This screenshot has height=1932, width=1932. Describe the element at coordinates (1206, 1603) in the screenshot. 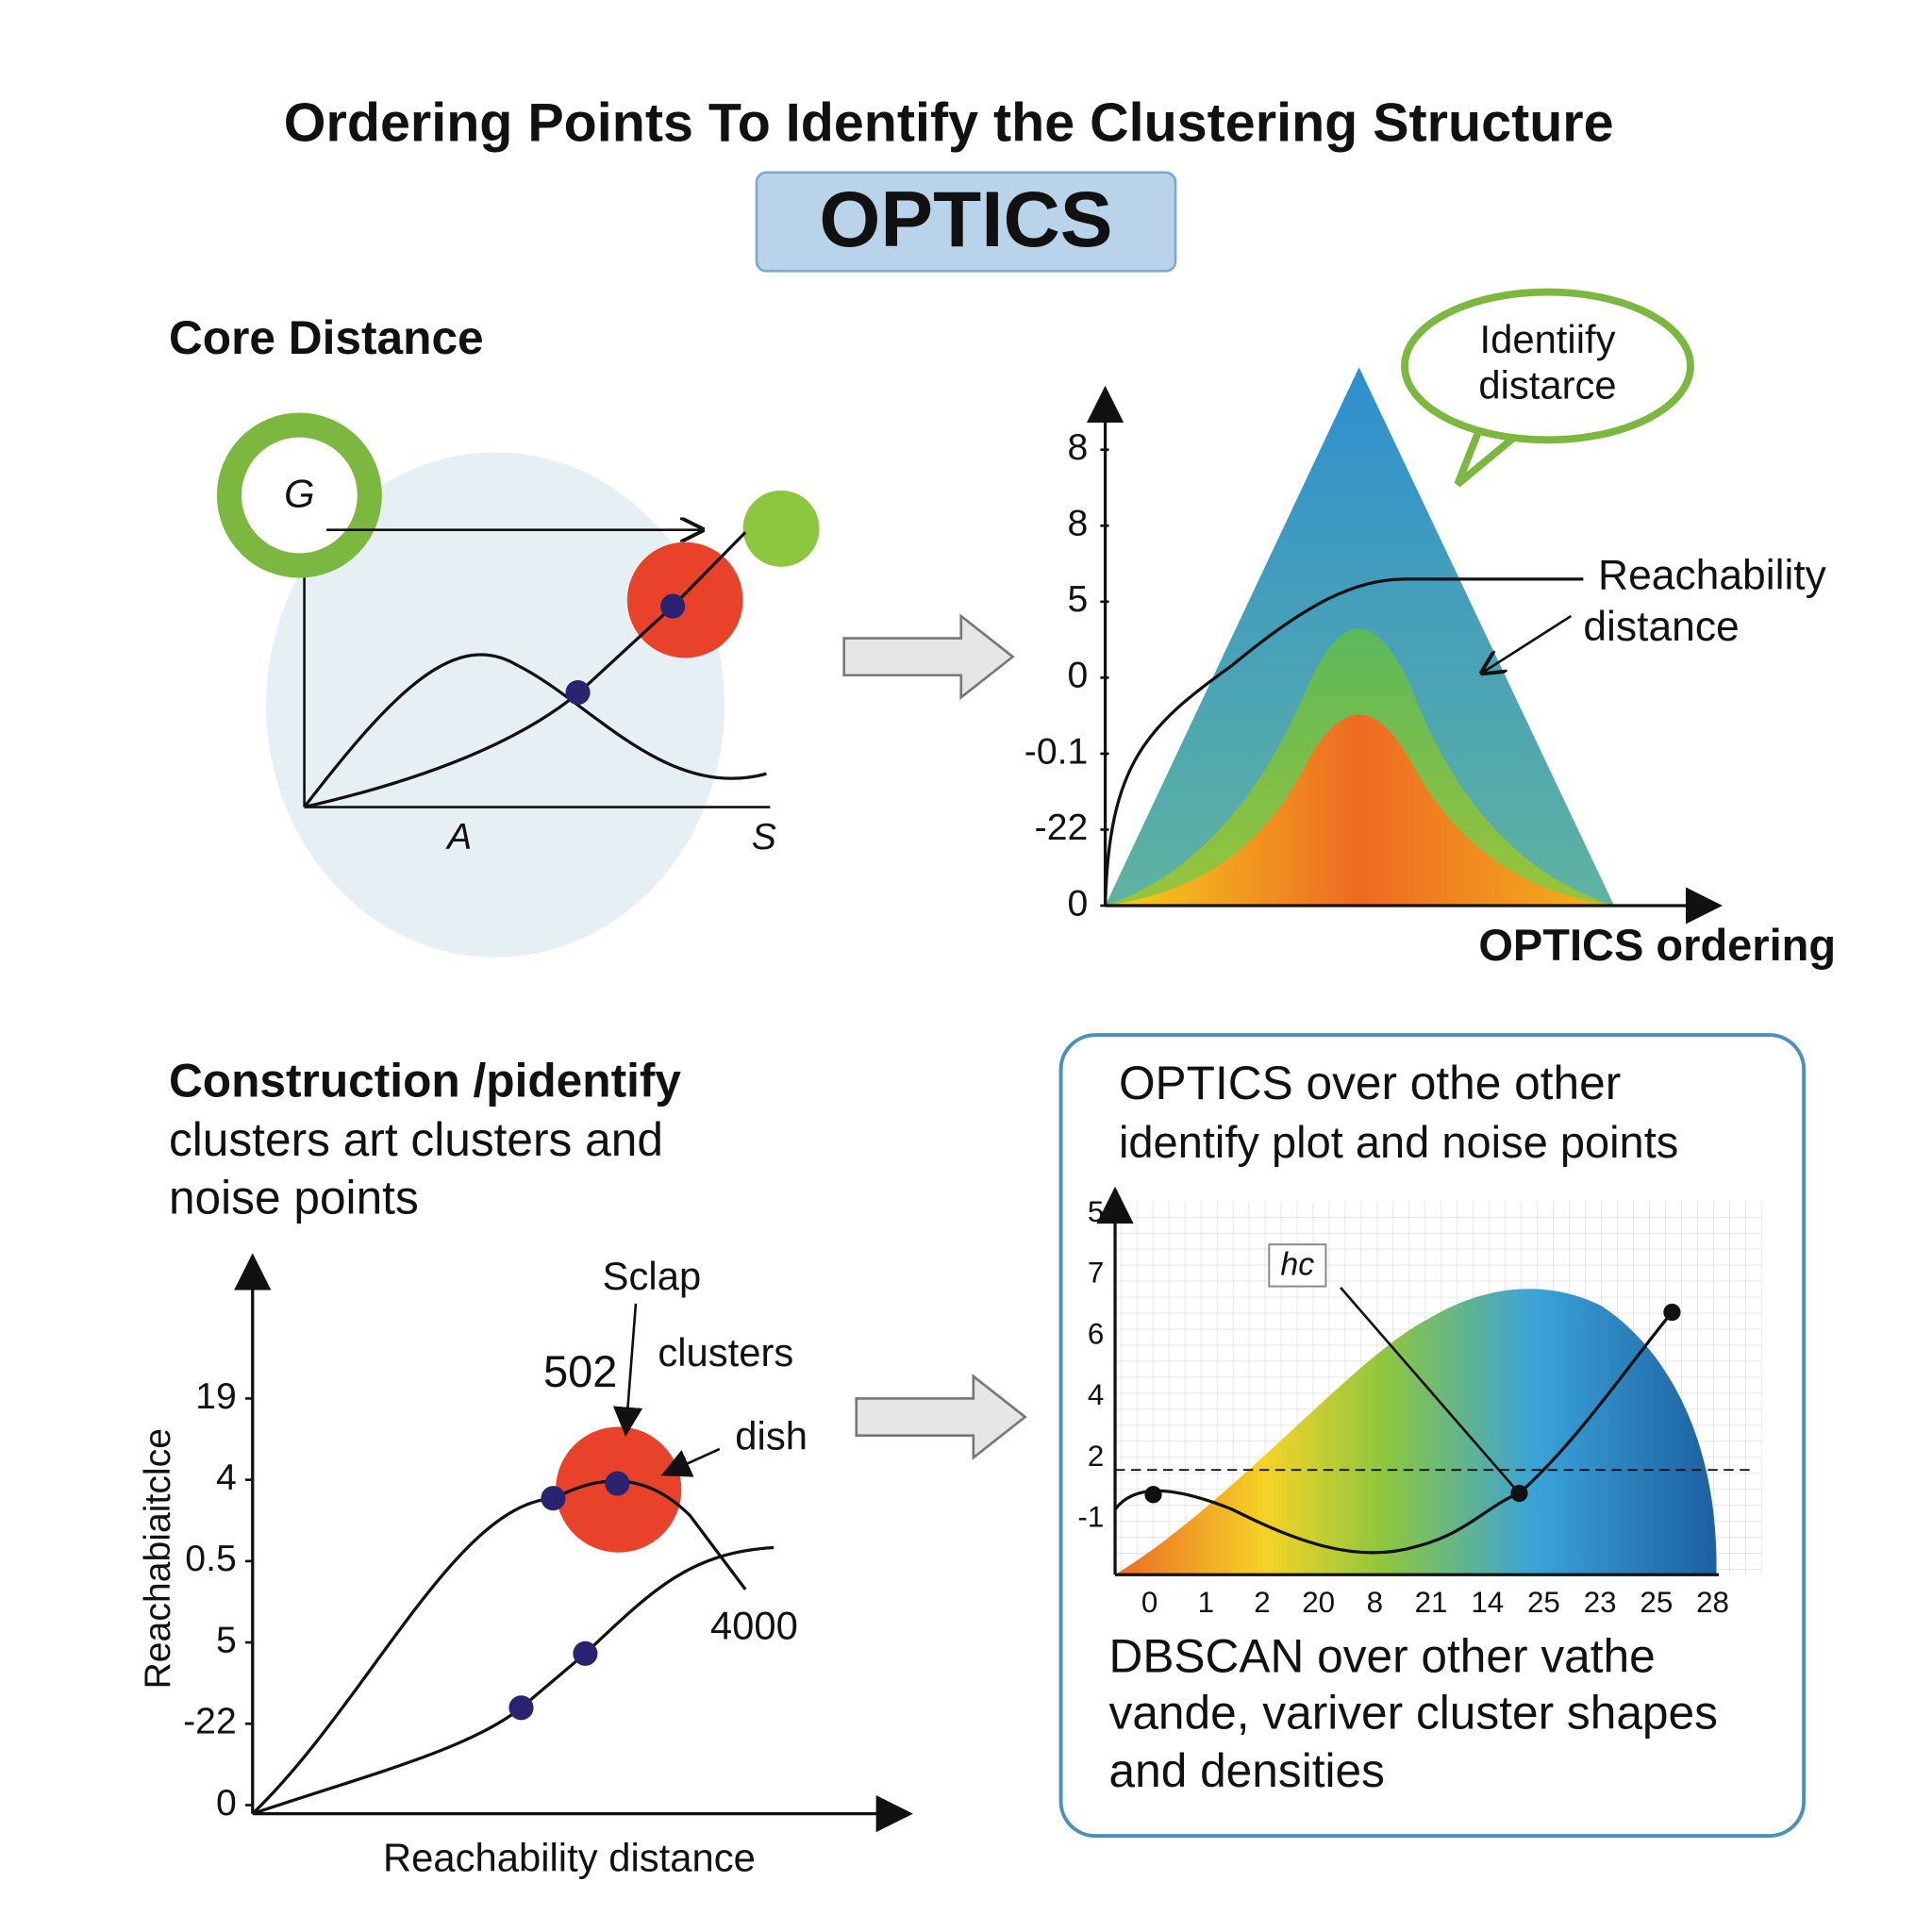

I see `x-tick-label: 1` at that location.